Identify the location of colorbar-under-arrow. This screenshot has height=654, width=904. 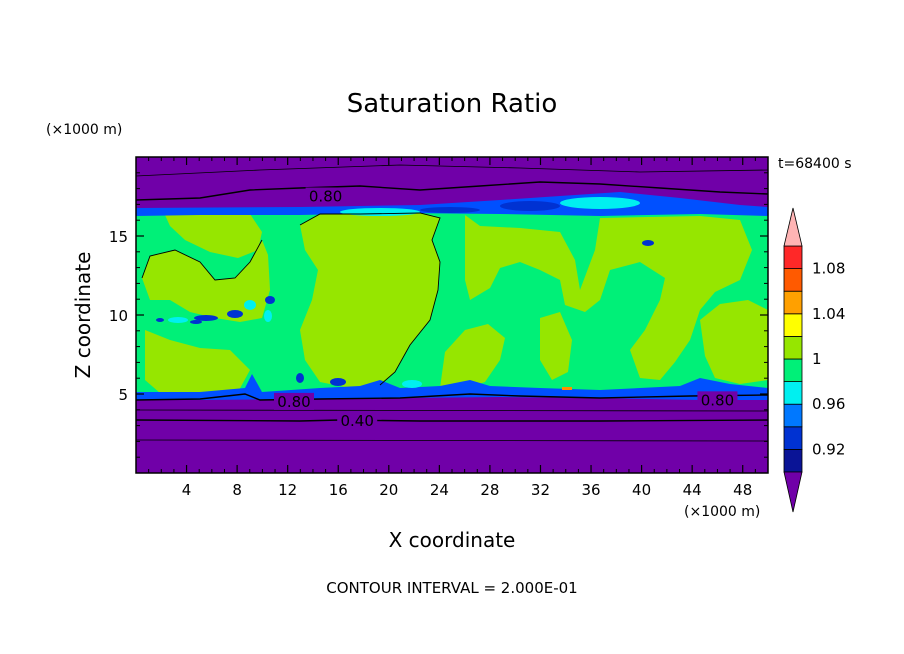
(793, 492).